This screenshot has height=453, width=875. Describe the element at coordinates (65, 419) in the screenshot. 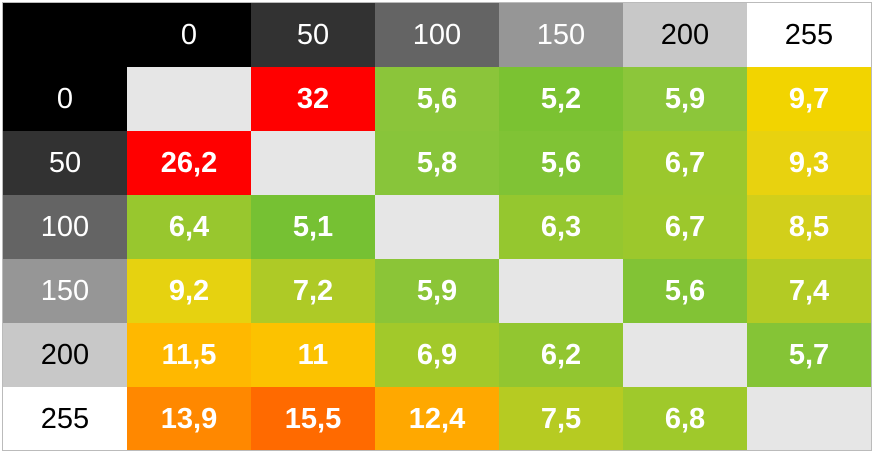

I see `row-header: 255` at that location.